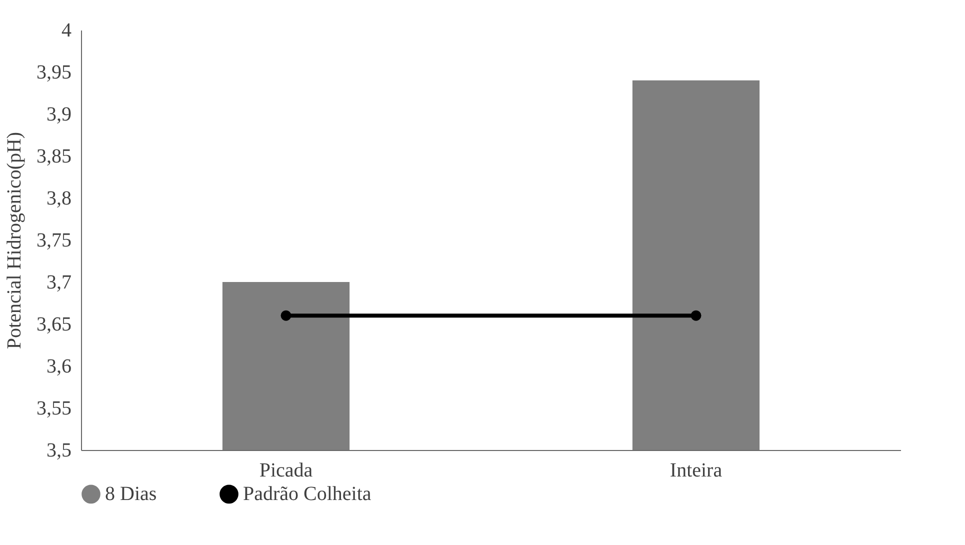 This screenshot has width=965, height=545. What do you see at coordinates (59, 115) in the screenshot?
I see `y-tick-label: 3,9` at bounding box center [59, 115].